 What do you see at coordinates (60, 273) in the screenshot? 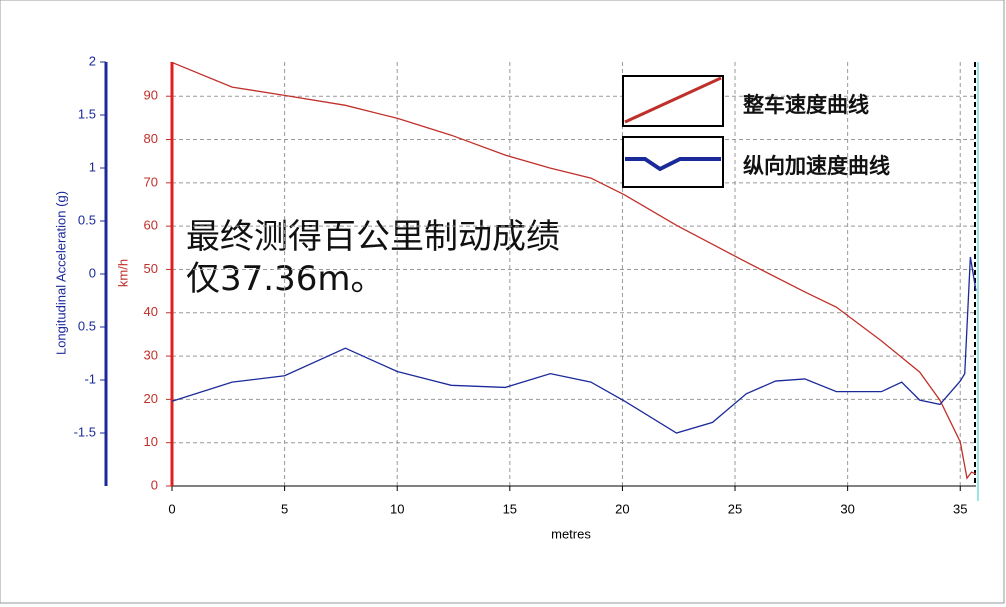
I see `y2-axis-title: Longitudinal Acceleration (g)` at bounding box center [60, 273].